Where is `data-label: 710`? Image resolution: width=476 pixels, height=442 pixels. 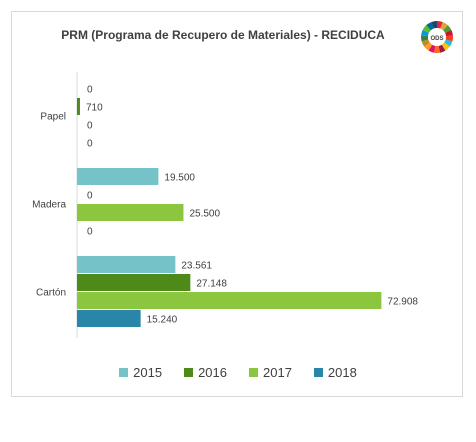 data-label: 710 is located at coordinates (94, 108).